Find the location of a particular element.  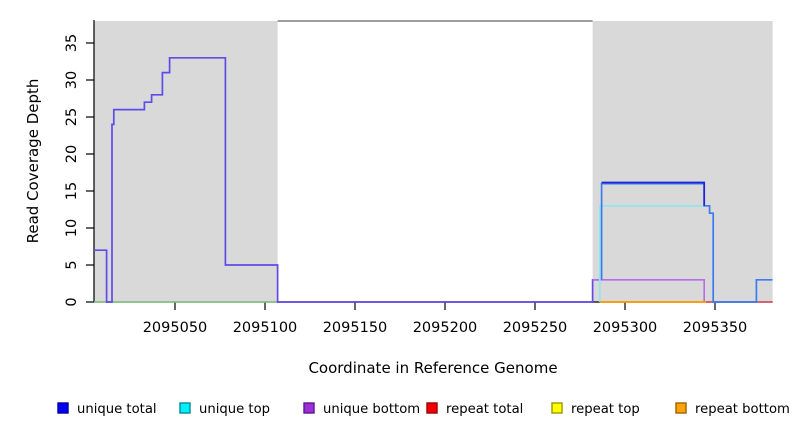

repeat-bottom-swatch-icon is located at coordinates (681, 408).